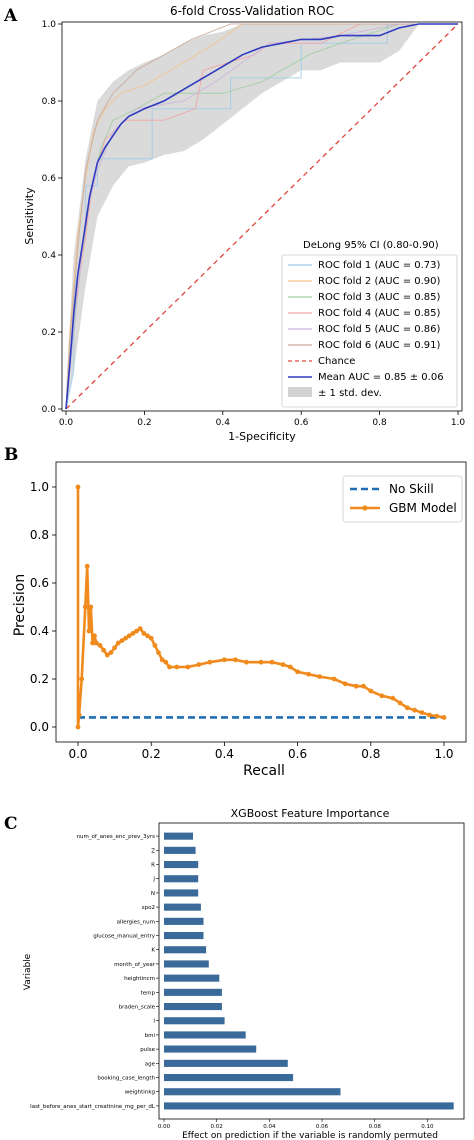 The image size is (474, 1140). What do you see at coordinates (148, 993) in the screenshot?
I see `fi-category-label: temp` at bounding box center [148, 993].